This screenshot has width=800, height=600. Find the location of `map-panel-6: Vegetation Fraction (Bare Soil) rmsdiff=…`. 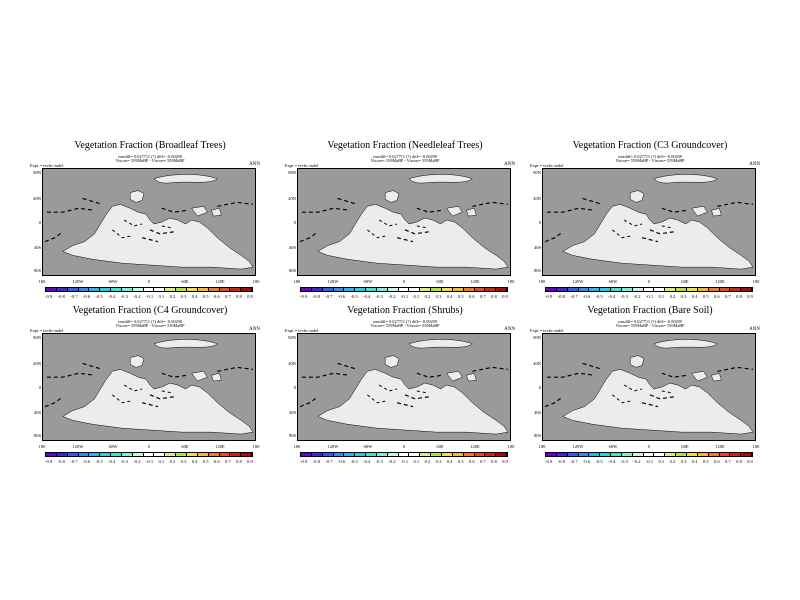

map-panel-6: Vegetation Fraction (Bare Soil) rmsdiff=… is located at coordinates (650, 387).